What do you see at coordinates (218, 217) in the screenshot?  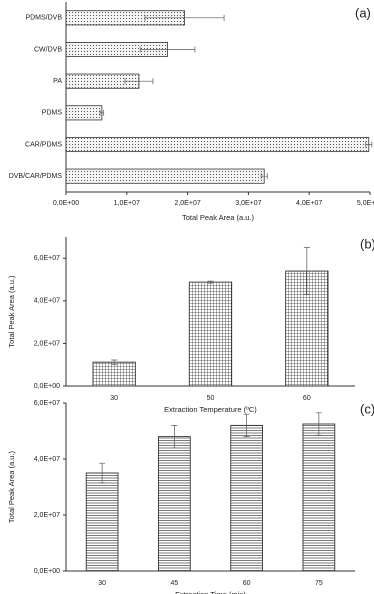 I see `x-axis-label: Total Peak Area (a.u.)` at bounding box center [218, 217].